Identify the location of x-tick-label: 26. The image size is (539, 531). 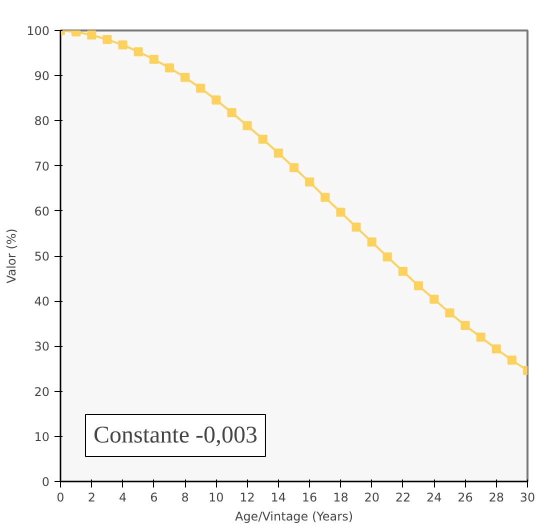
(465, 497).